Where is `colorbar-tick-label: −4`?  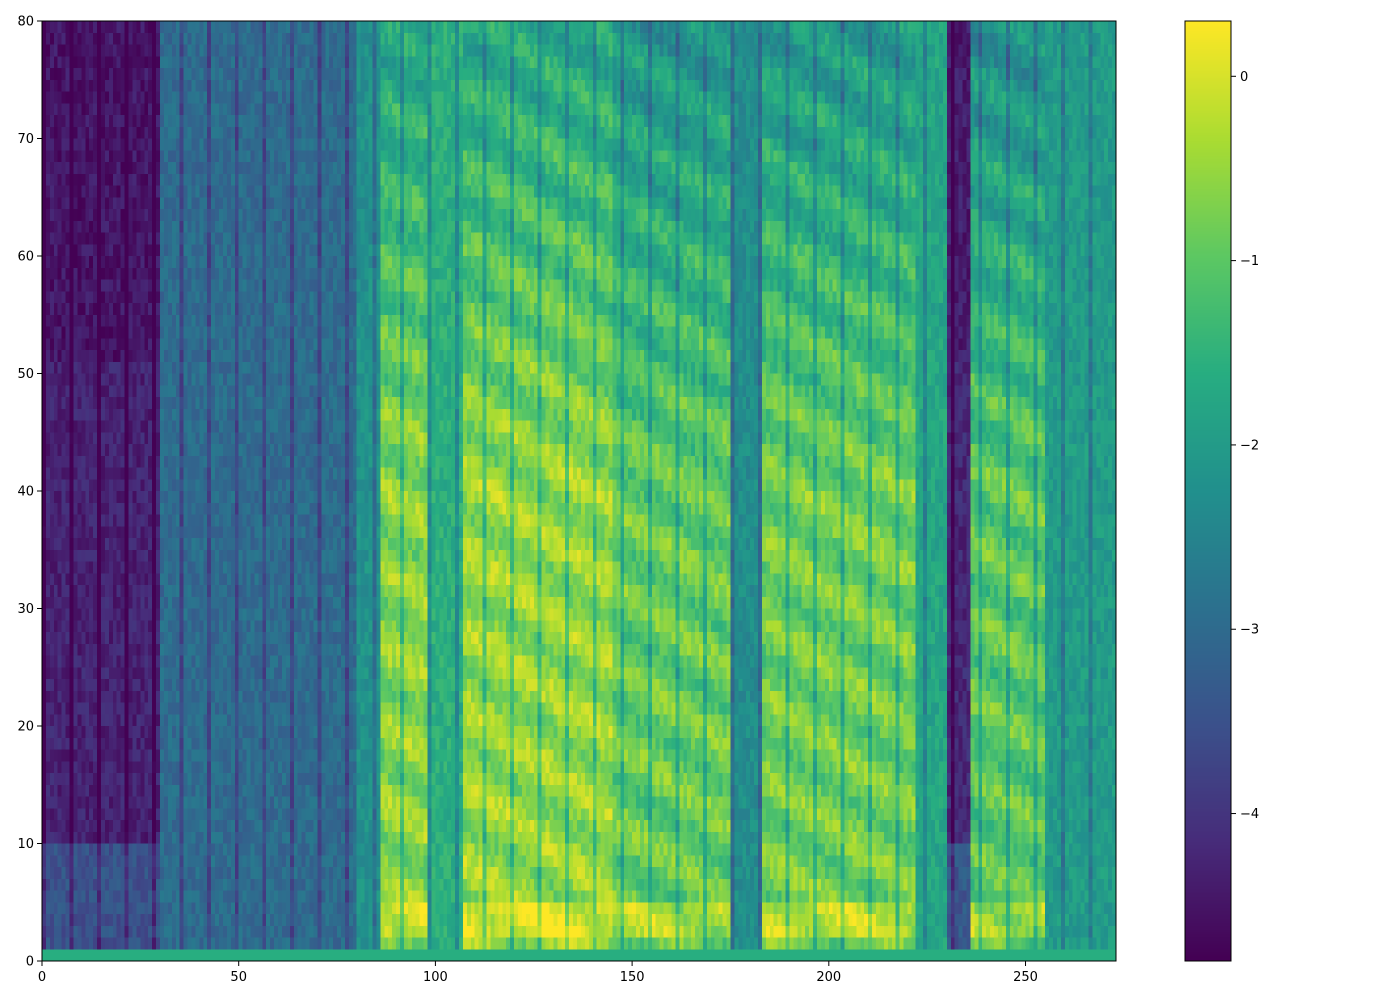 colorbar-tick-label: −4 is located at coordinates (1249, 814).